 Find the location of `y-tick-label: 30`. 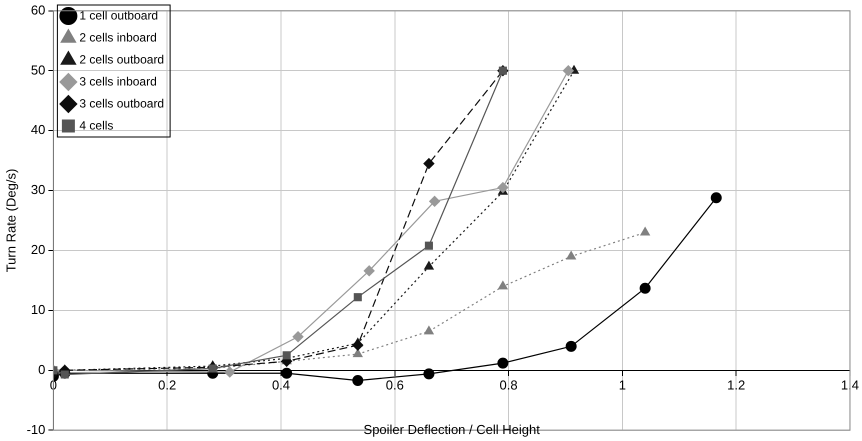

y-tick-label: 30 is located at coordinates (38, 190).